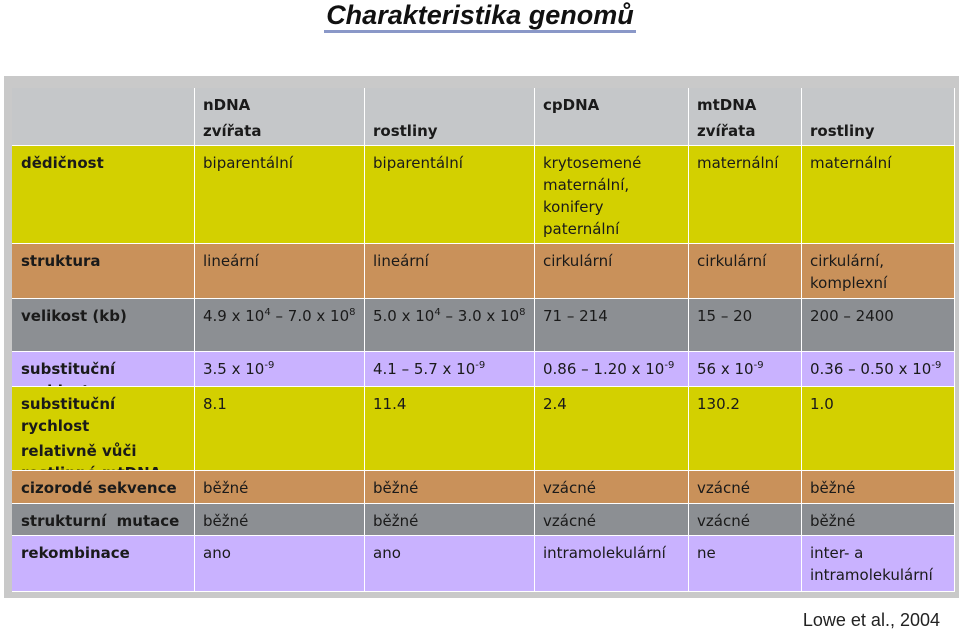 The width and height of the screenshot is (960, 632). What do you see at coordinates (424, 369) in the screenshot?
I see `value-text: 4.1 – 5.7 x 10` at bounding box center [424, 369].